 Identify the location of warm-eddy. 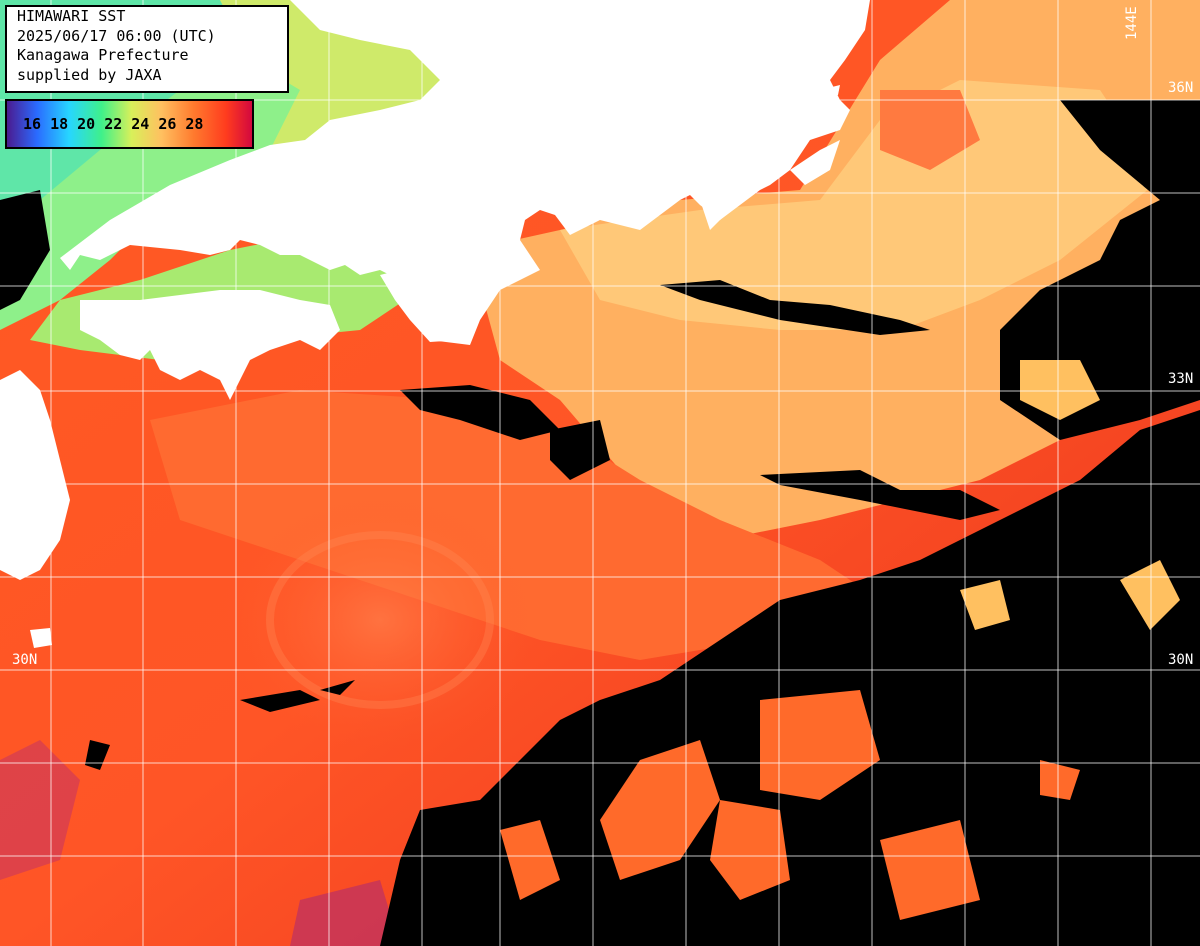
(380, 620).